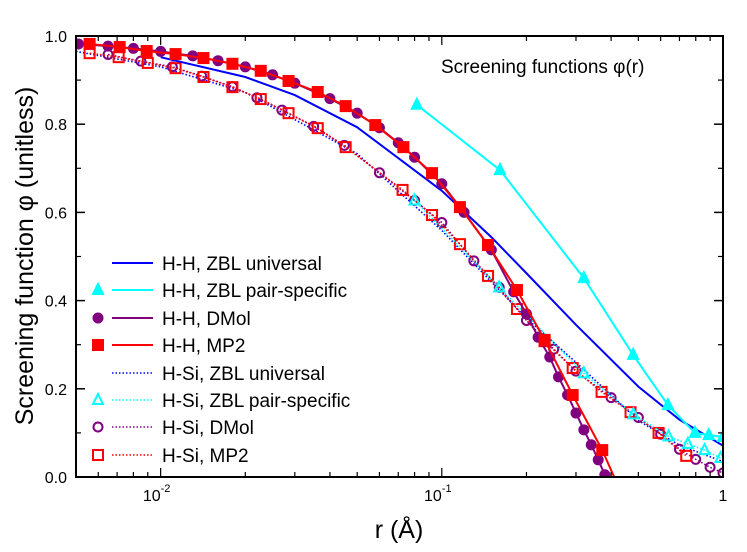  I want to click on legend-entry: H-Si, DMol, so click(173, 428).